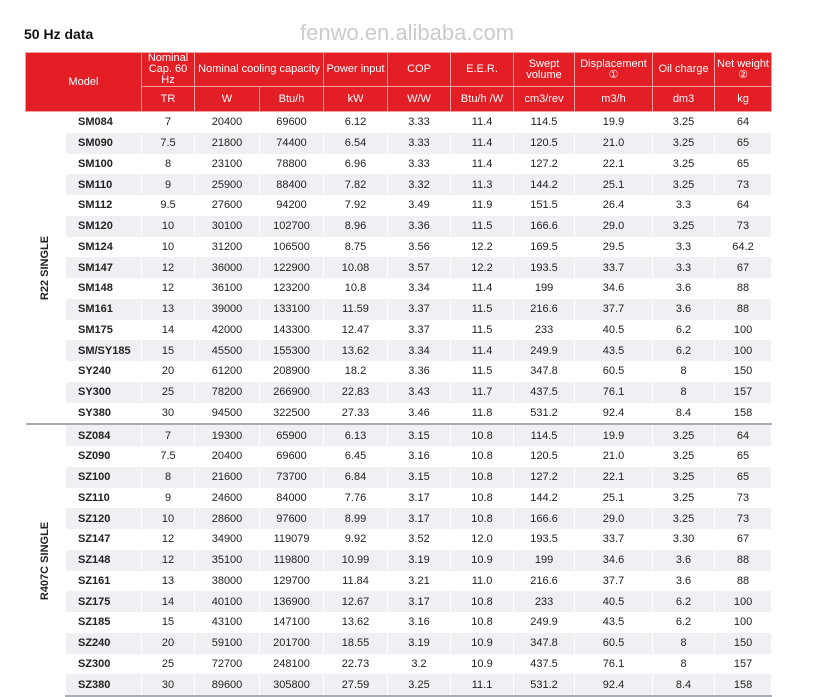  What do you see at coordinates (103, 205) in the screenshot?
I see `model-cell: SM112` at bounding box center [103, 205].